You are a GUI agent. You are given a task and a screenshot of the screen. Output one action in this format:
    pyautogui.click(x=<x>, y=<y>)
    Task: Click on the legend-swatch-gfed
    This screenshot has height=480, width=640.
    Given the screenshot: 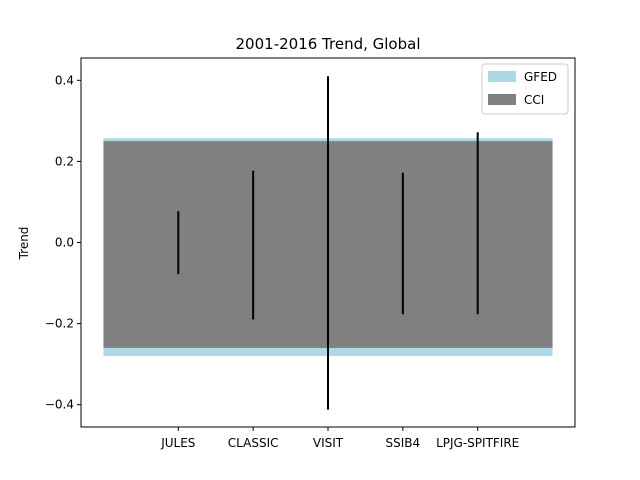 What is the action you would take?
    pyautogui.click(x=502, y=76)
    